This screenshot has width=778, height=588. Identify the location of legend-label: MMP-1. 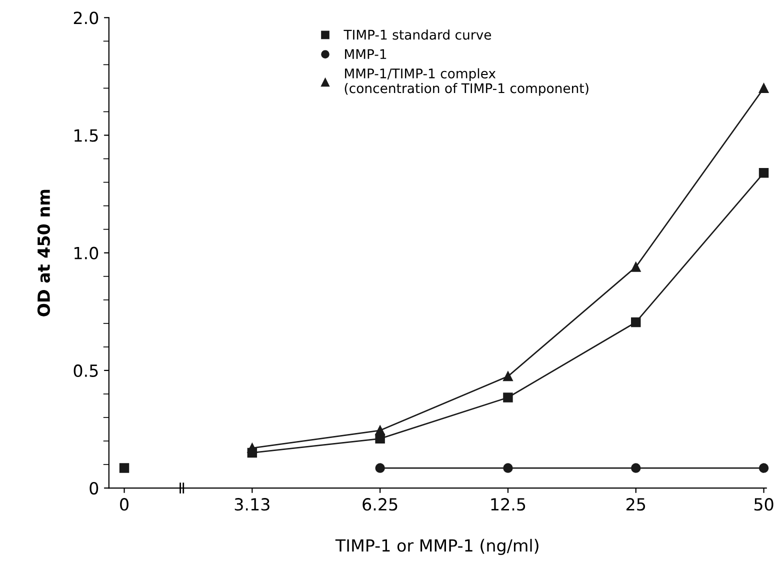
(365, 54).